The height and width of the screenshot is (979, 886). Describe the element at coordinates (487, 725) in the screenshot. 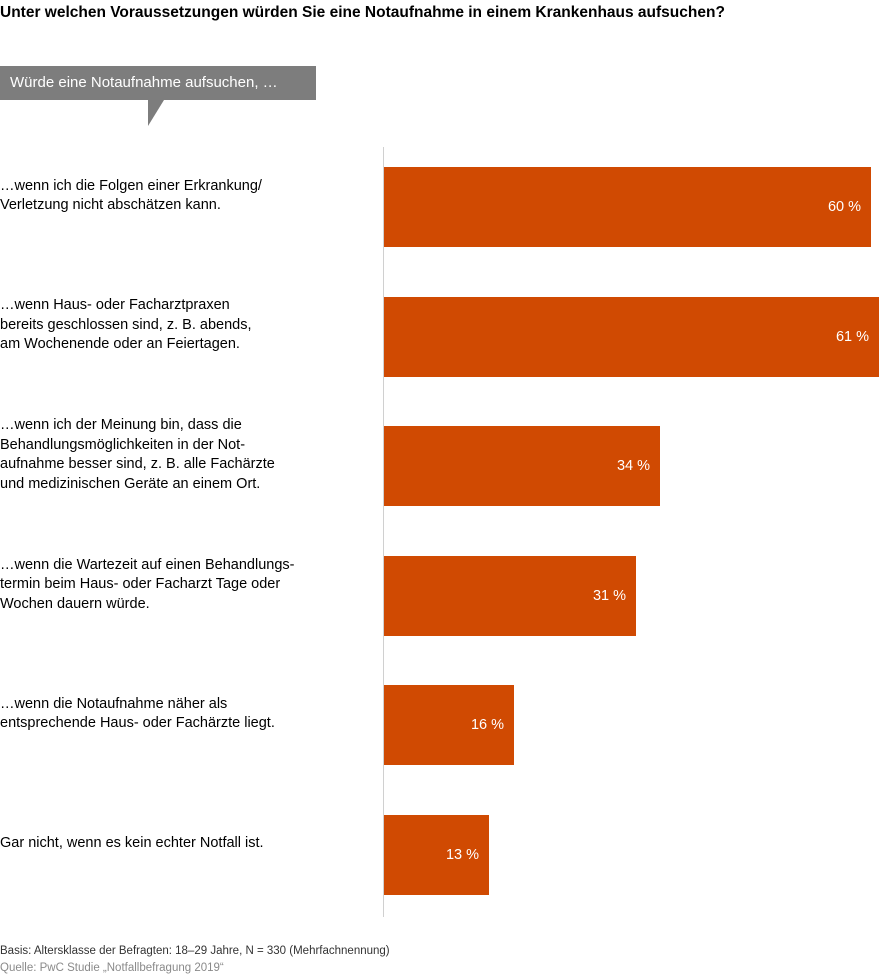

I see `bar-value-label: 16 %` at that location.